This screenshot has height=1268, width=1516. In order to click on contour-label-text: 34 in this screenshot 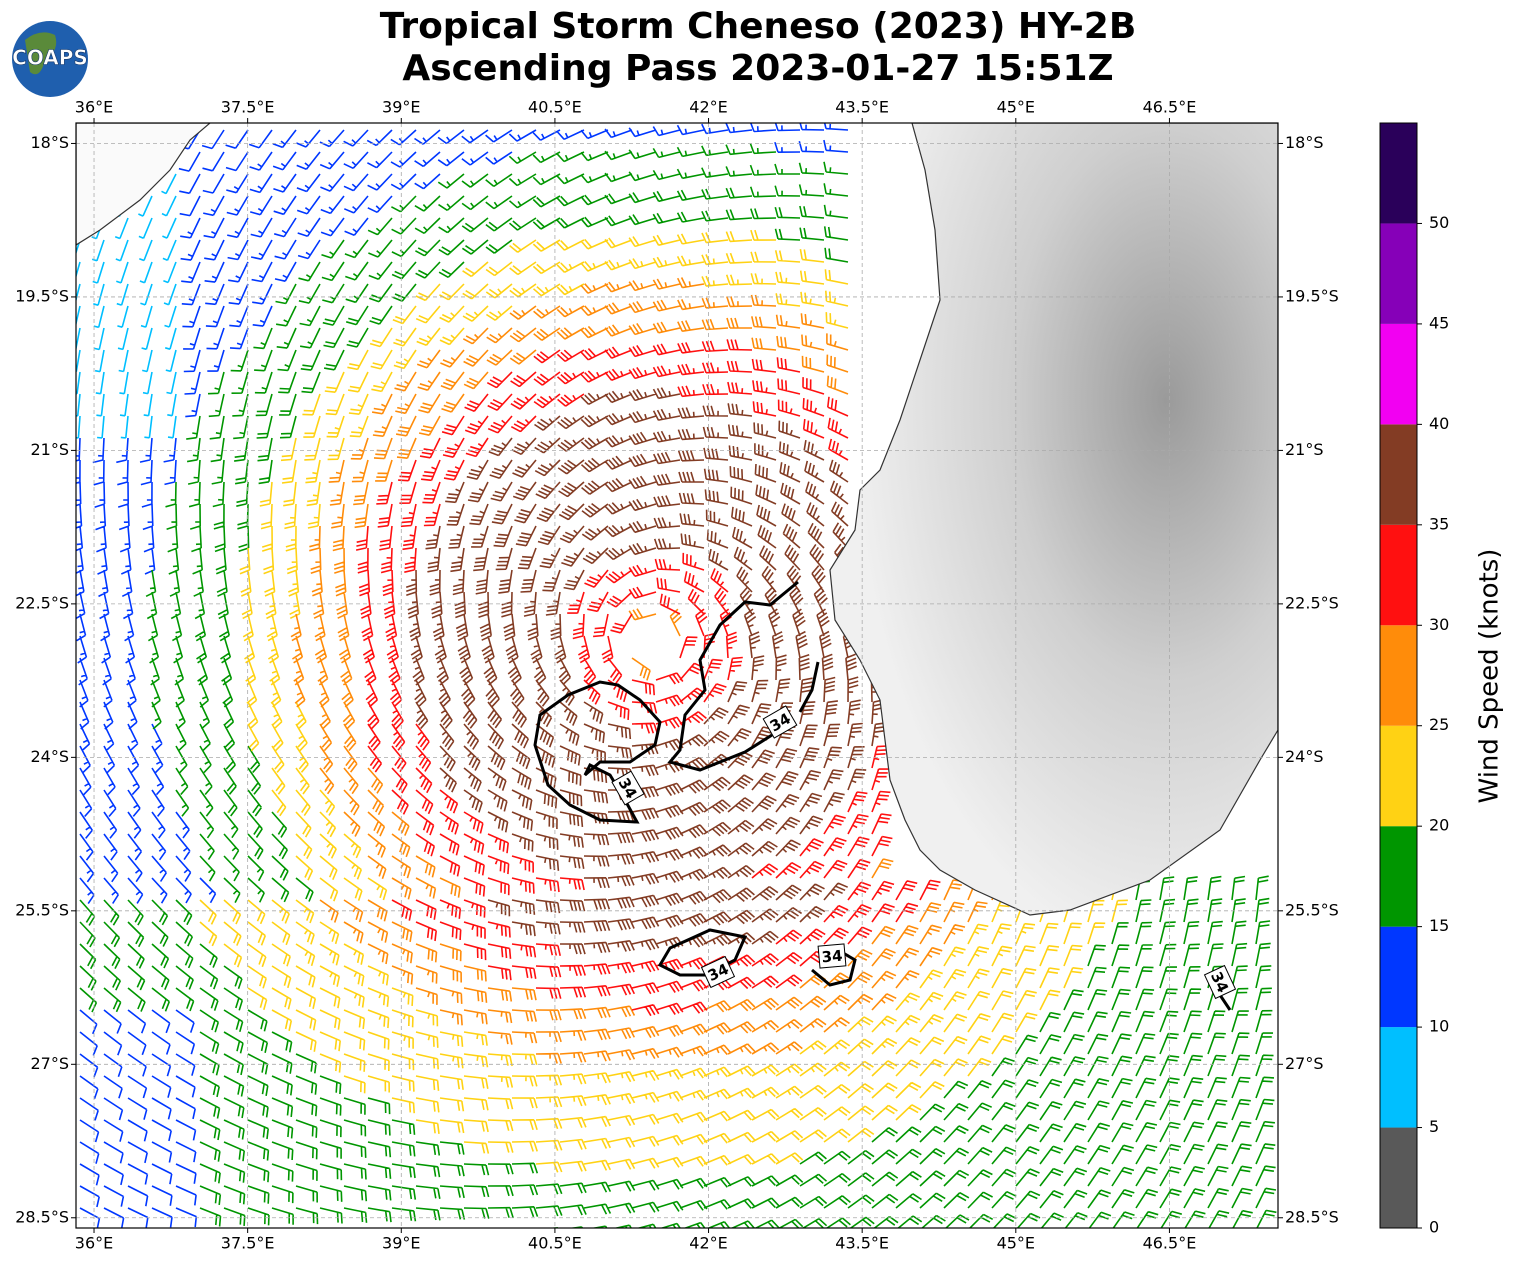, I will do `click(832, 957)`.